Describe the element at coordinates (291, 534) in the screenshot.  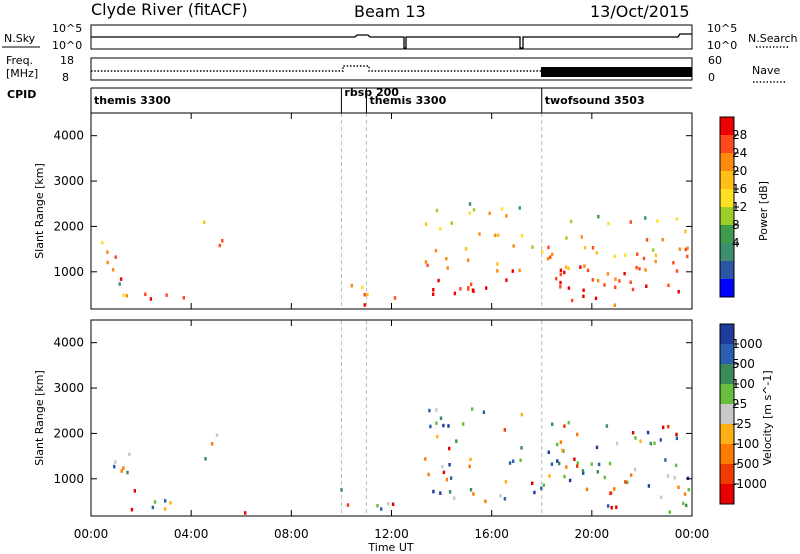
I see `x-tick-label: 08:00` at that location.